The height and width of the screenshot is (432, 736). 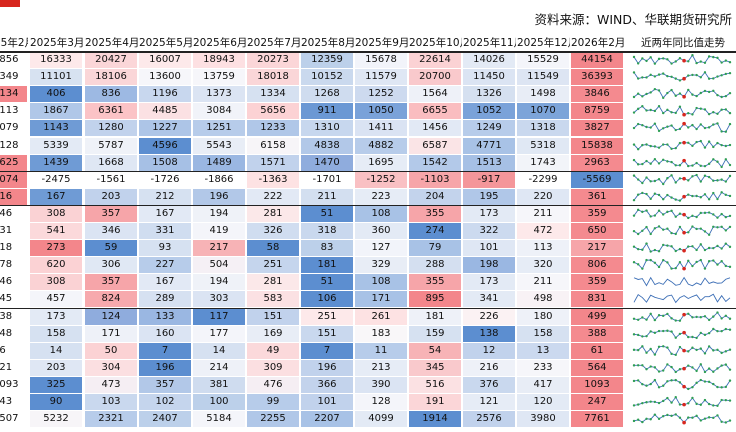 What do you see at coordinates (273, 265) in the screenshot?
I see `table-cell: 251` at bounding box center [273, 265].